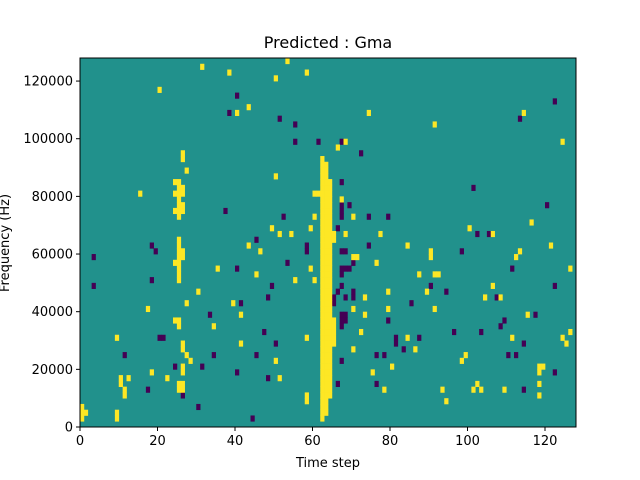  Describe the element at coordinates (80, 441) in the screenshot. I see `x-tick-label: 0` at that location.